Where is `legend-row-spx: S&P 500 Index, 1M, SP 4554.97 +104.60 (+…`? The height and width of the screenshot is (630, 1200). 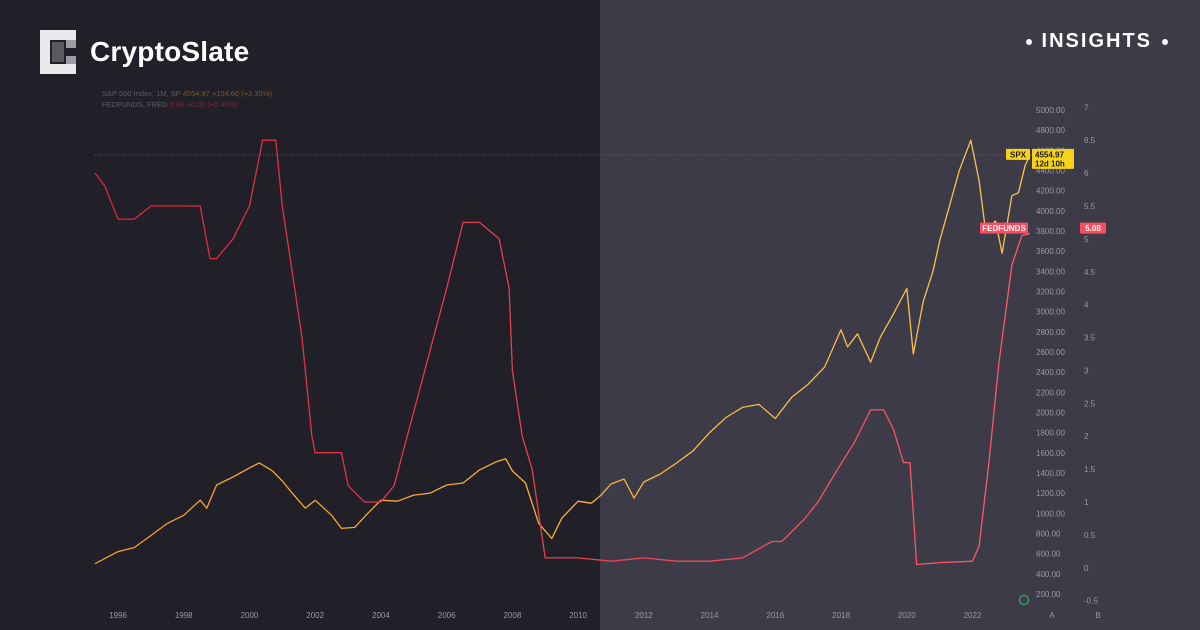 legend-row-spx: S&P 500 Index, 1M, SP 4554.97 +104.60 (+… is located at coordinates (187, 93).